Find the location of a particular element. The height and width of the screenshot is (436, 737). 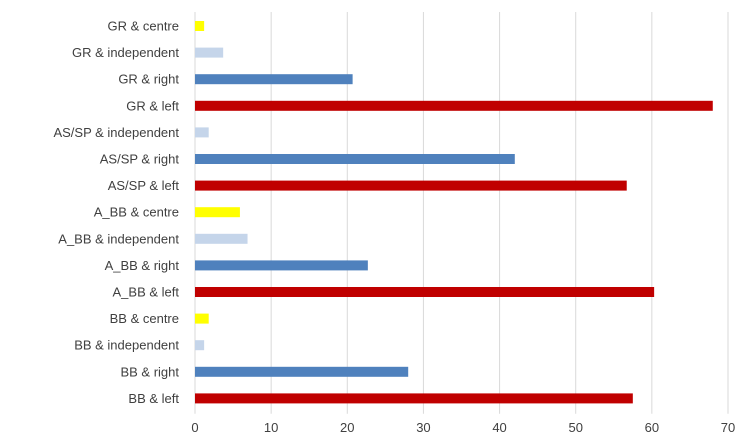

bar-a-bb-independent is located at coordinates (221, 238).